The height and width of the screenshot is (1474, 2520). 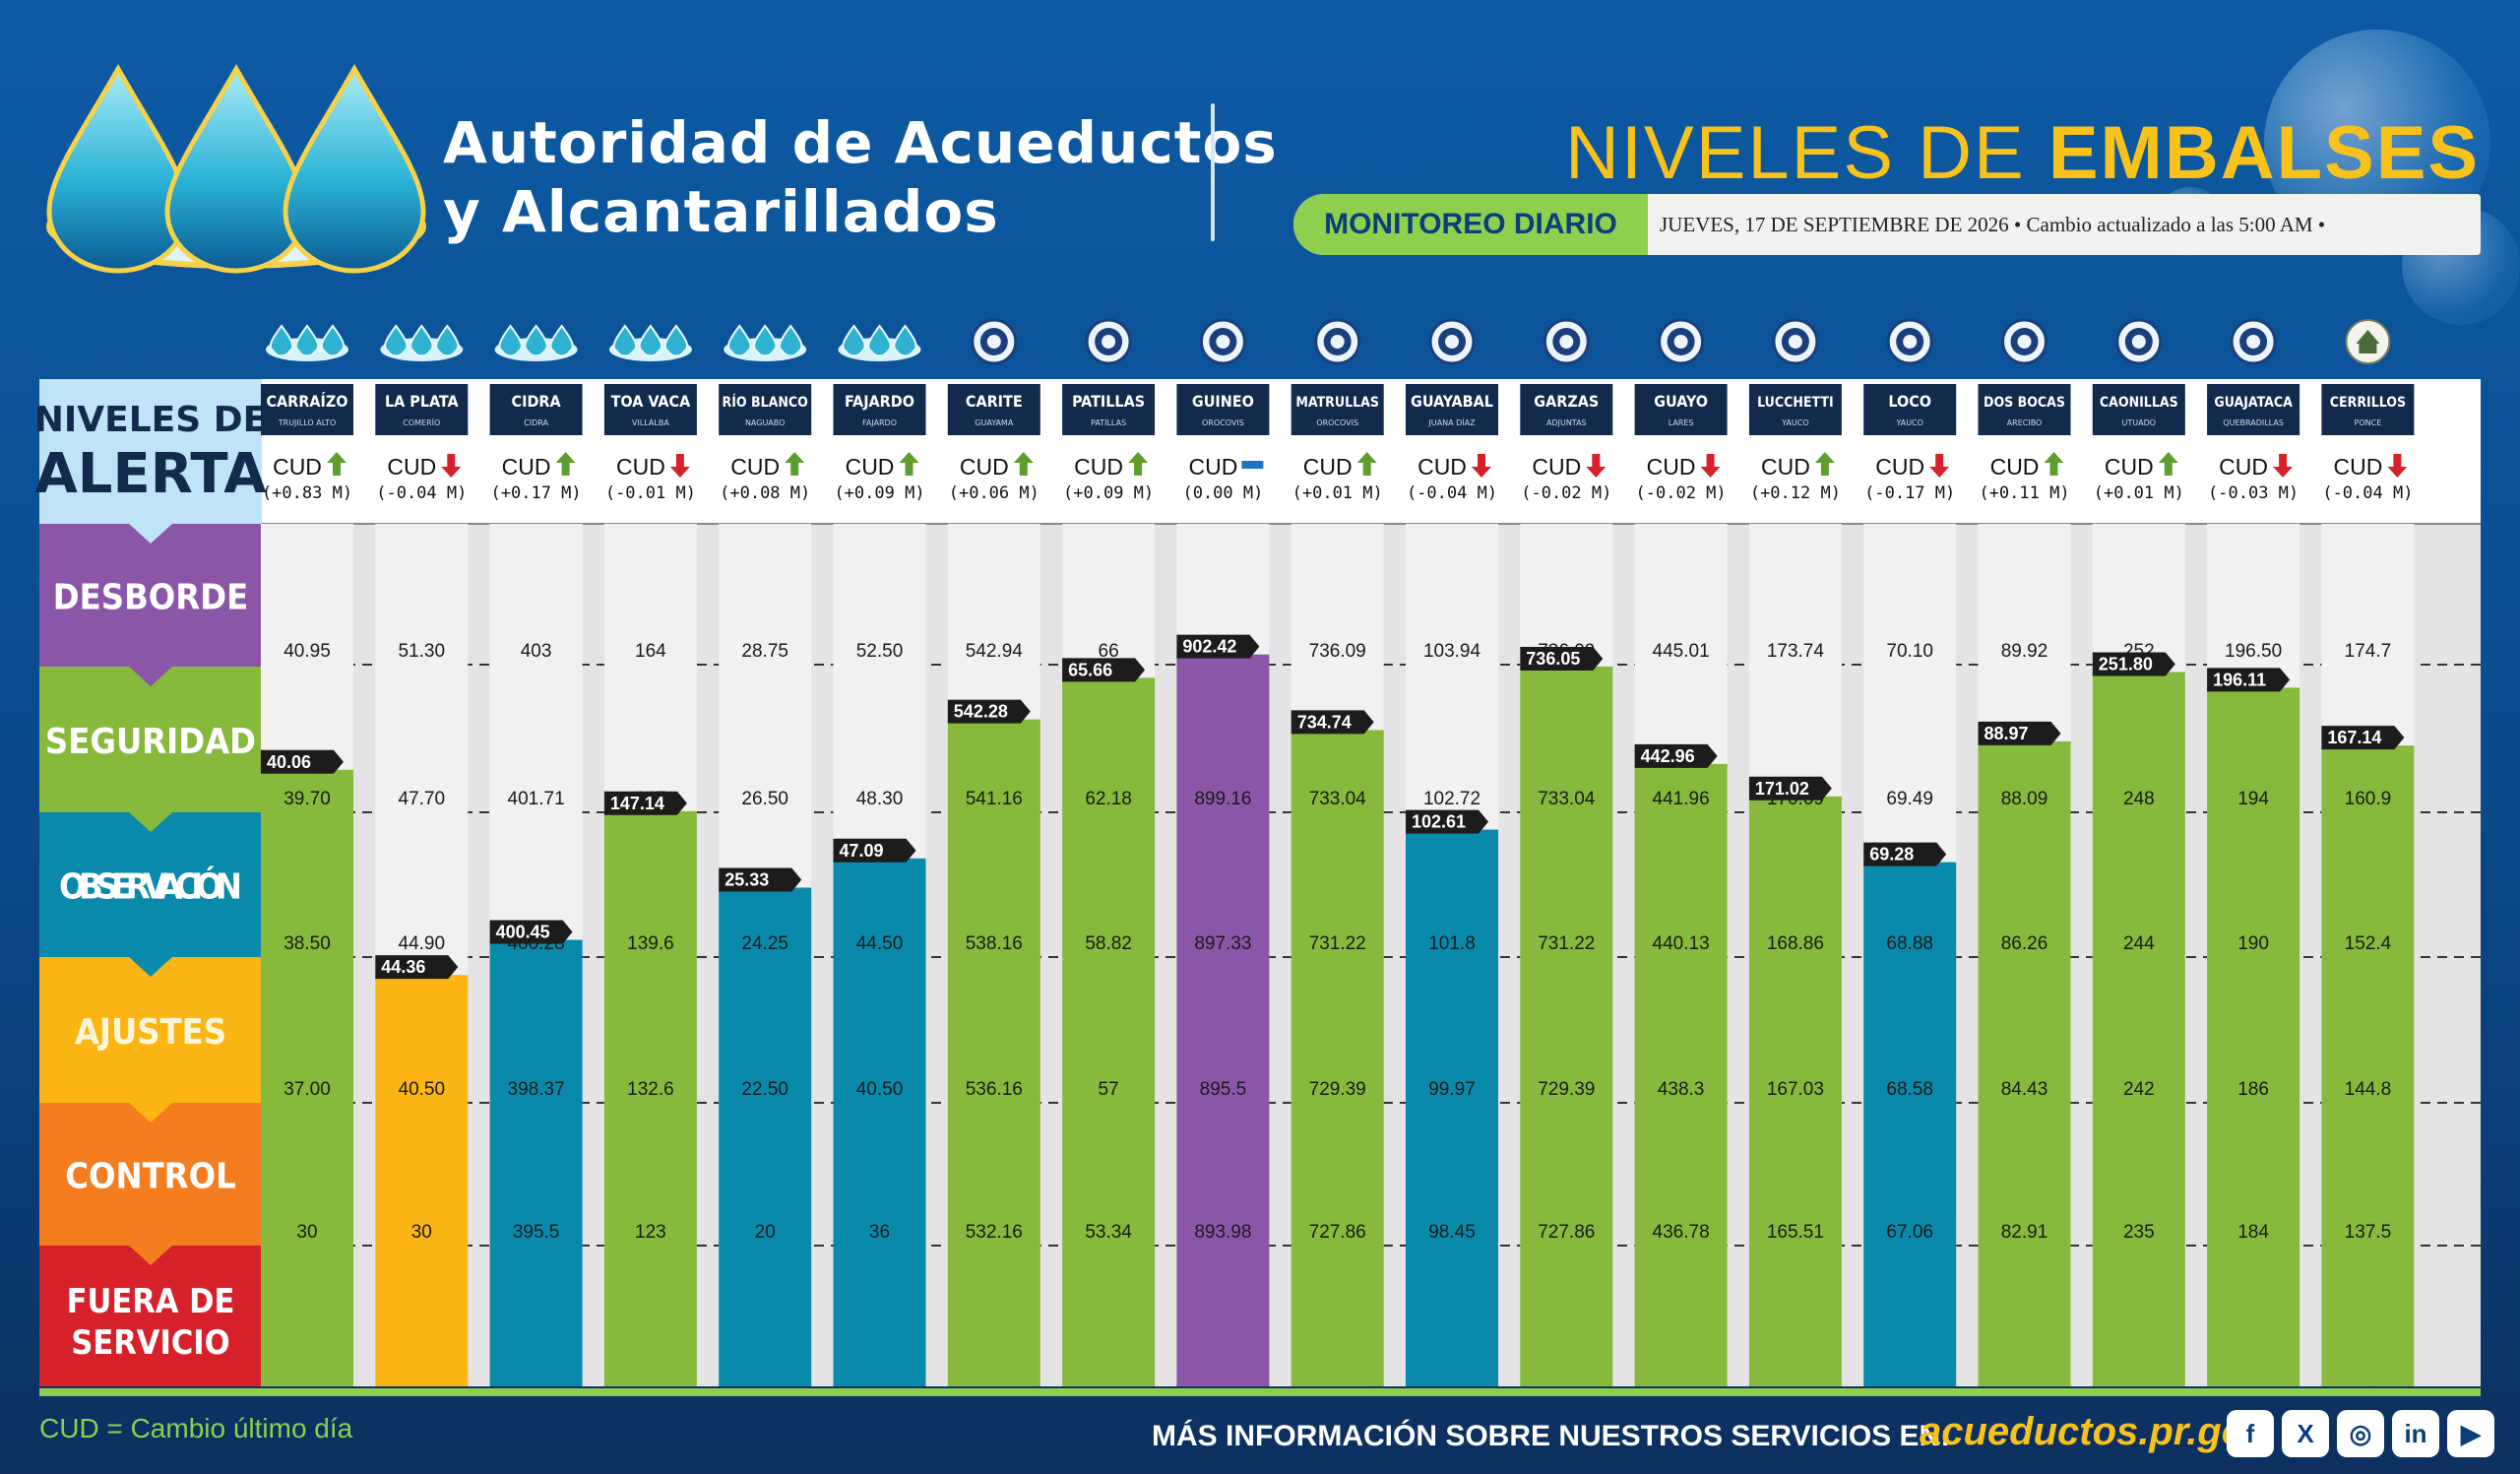 What do you see at coordinates (2024, 799) in the screenshot?
I see `threshold-value: 88.09` at bounding box center [2024, 799].